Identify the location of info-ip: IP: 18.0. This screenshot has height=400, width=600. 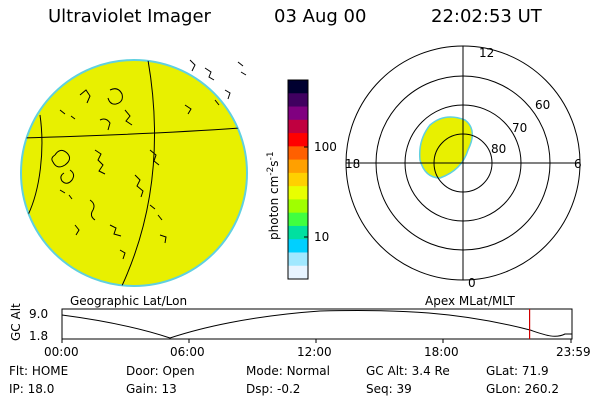
(32, 389).